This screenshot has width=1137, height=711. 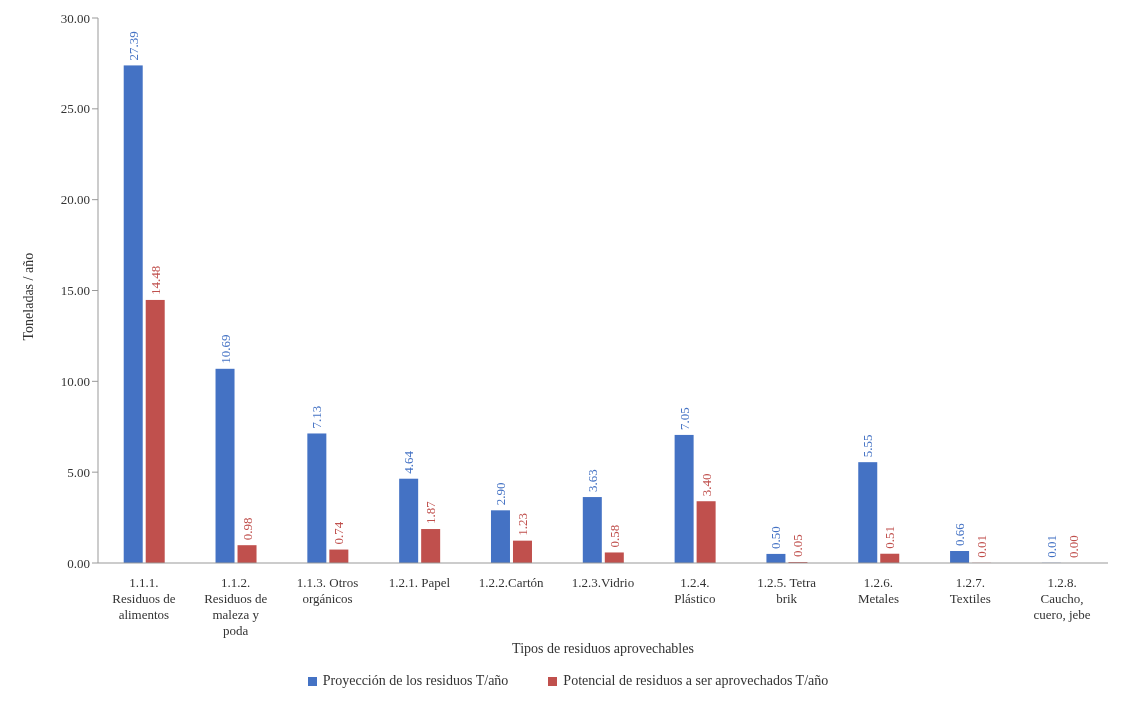 What do you see at coordinates (868, 446) in the screenshot?
I see `data-label: 5.55` at bounding box center [868, 446].